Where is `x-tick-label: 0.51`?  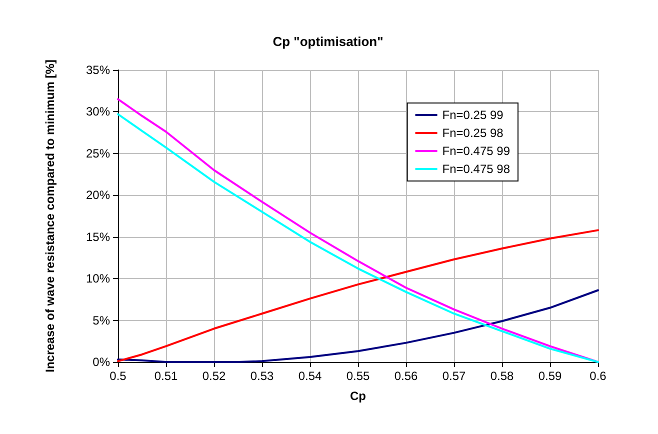
x-tick-label: 0.51 is located at coordinates (166, 376).